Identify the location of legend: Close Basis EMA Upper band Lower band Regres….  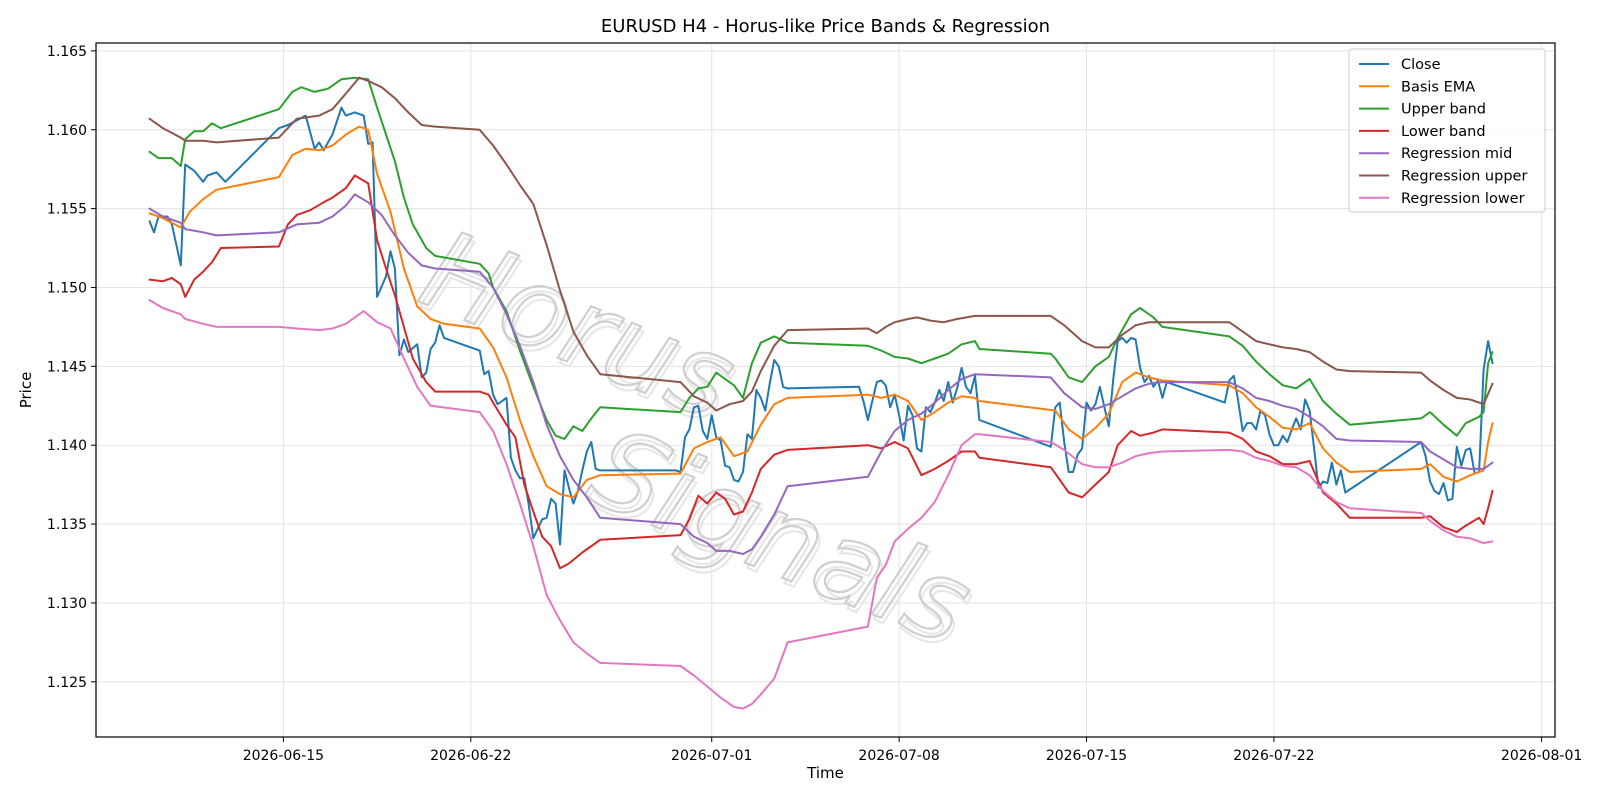
(1447, 130).